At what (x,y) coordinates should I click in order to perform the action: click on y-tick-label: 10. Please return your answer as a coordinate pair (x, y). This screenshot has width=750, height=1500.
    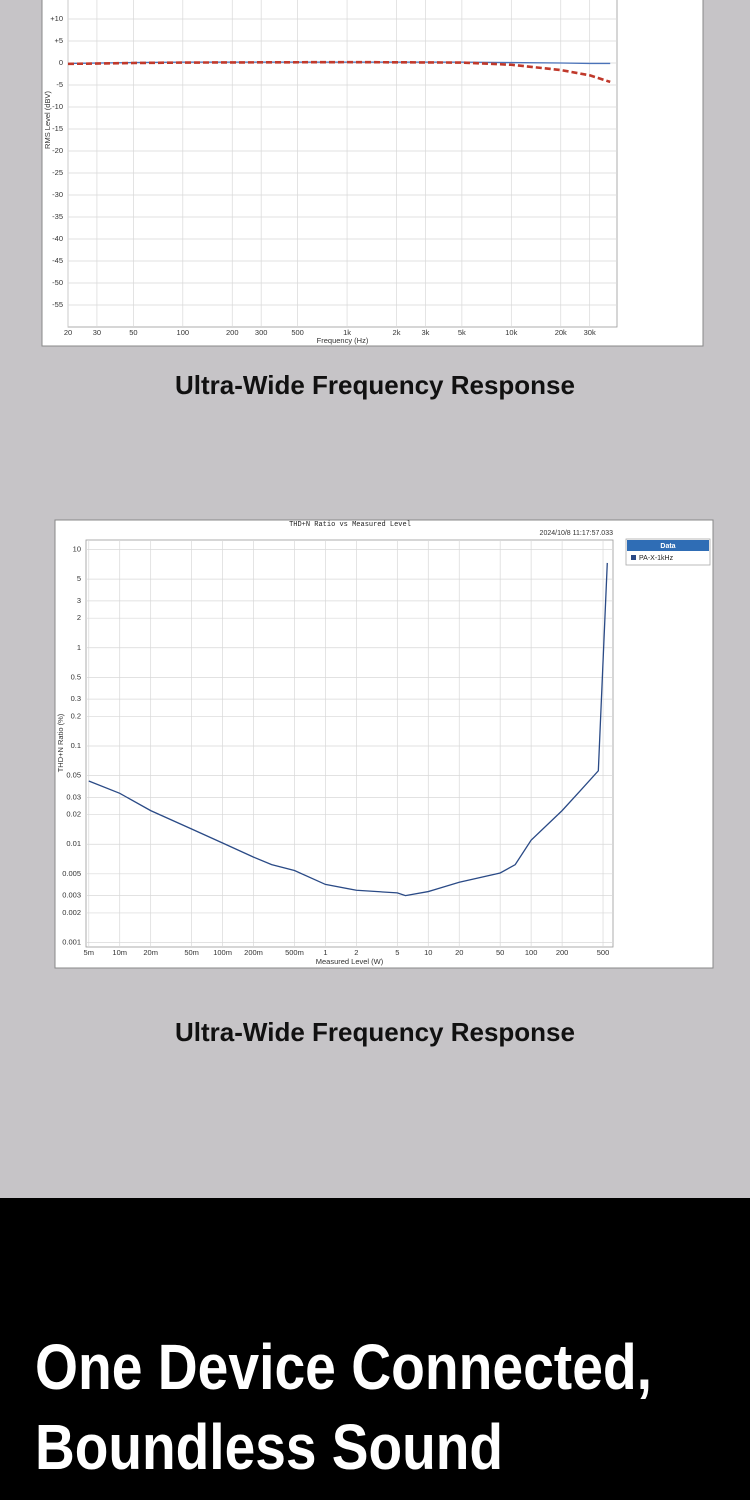
    Looking at the image, I should click on (77, 549).